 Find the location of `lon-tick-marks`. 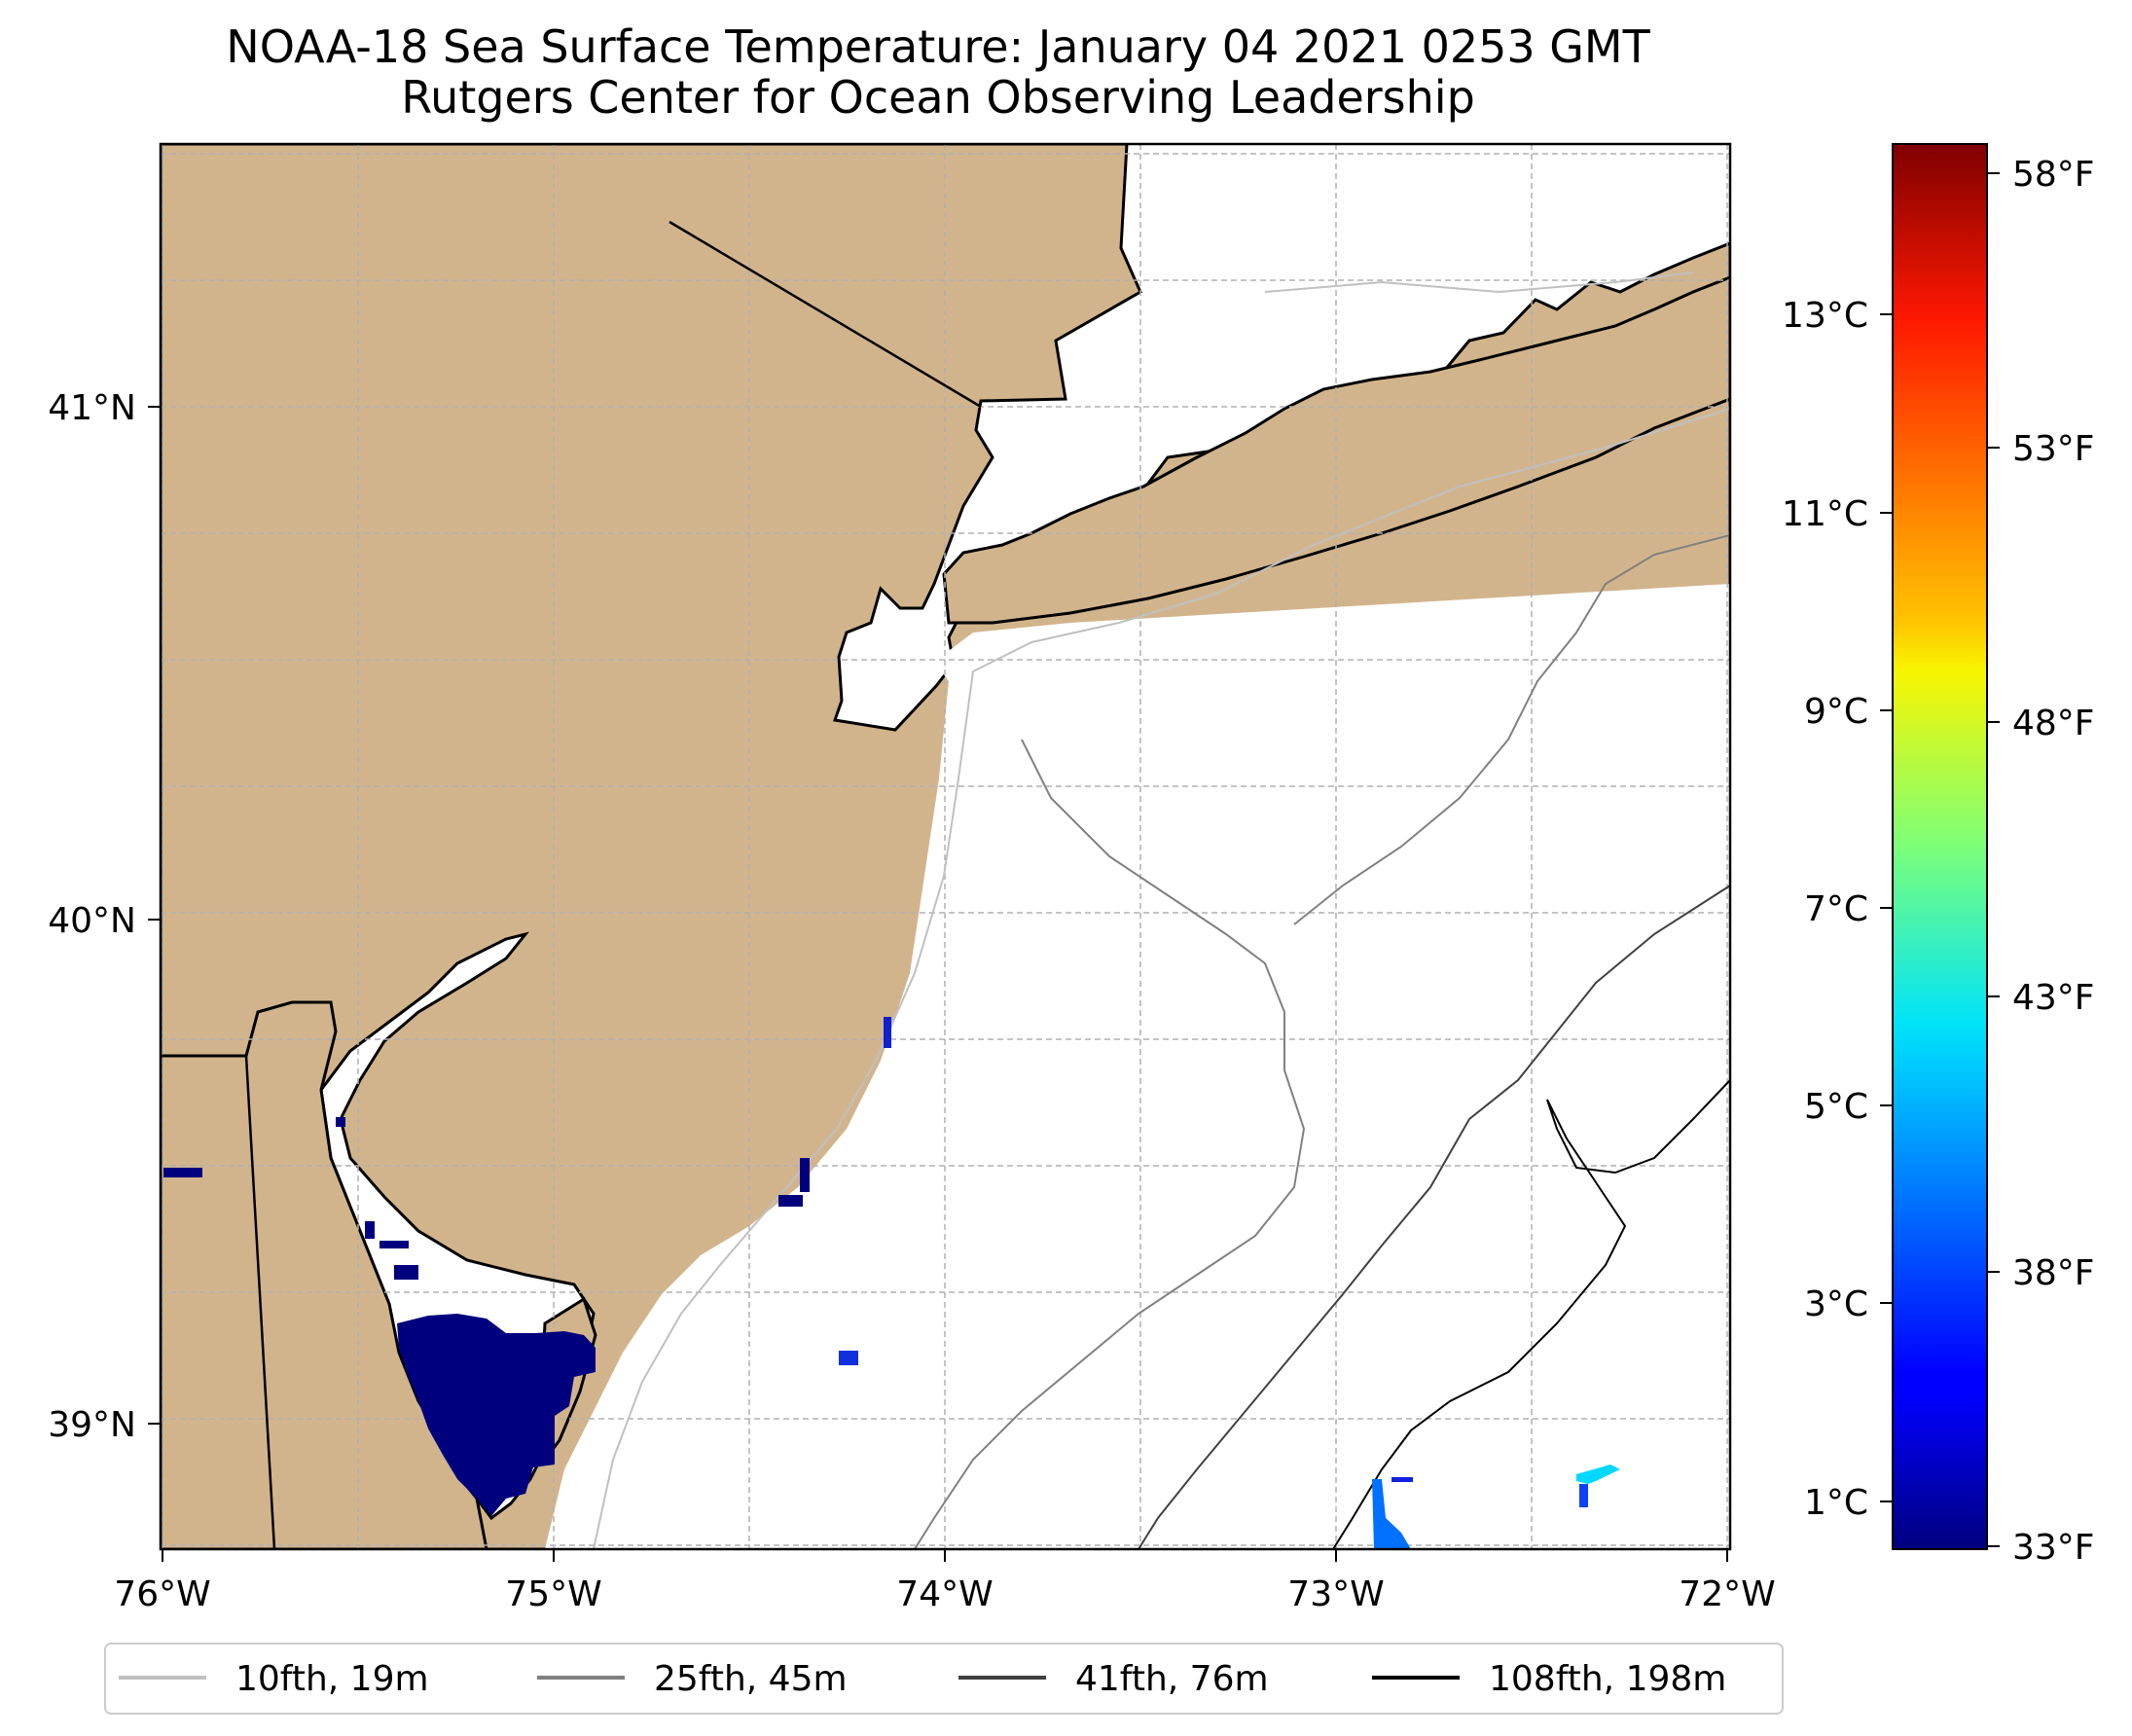

lon-tick-marks is located at coordinates (945, 1555).